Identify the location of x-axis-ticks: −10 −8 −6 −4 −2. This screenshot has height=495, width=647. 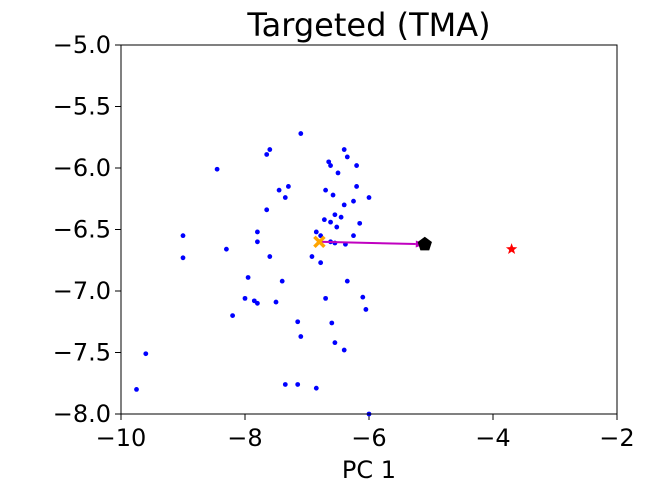
(365, 433).